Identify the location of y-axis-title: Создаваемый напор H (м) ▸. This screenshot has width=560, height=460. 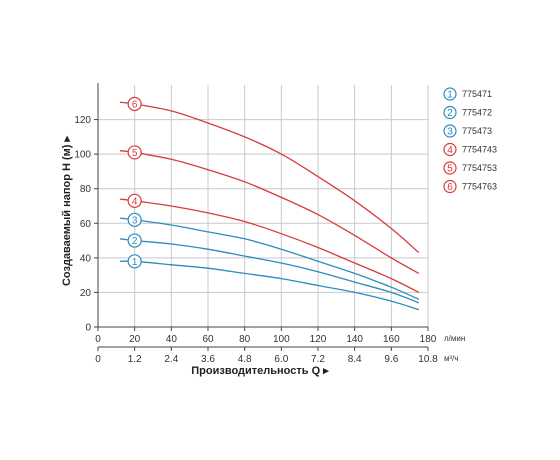
(67, 210).